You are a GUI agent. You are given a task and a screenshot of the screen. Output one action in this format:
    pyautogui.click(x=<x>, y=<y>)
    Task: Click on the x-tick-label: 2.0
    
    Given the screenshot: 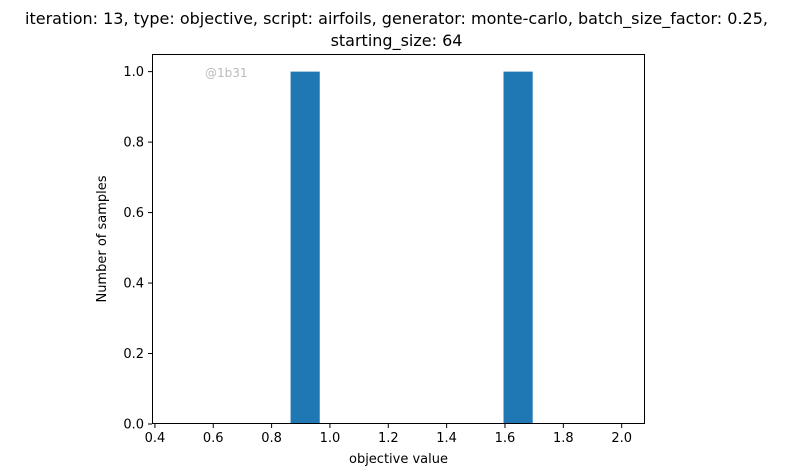 What is the action you would take?
    pyautogui.click(x=621, y=438)
    